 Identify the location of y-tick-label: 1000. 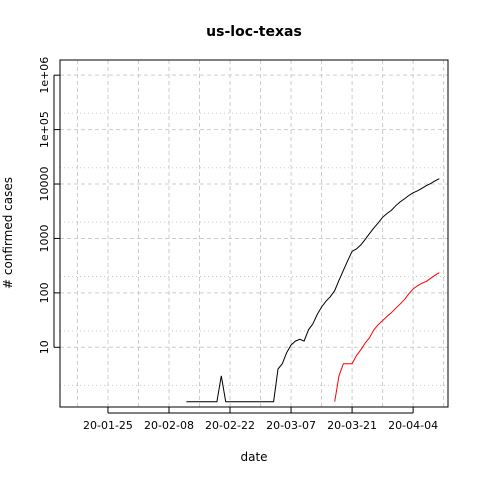
(44, 238).